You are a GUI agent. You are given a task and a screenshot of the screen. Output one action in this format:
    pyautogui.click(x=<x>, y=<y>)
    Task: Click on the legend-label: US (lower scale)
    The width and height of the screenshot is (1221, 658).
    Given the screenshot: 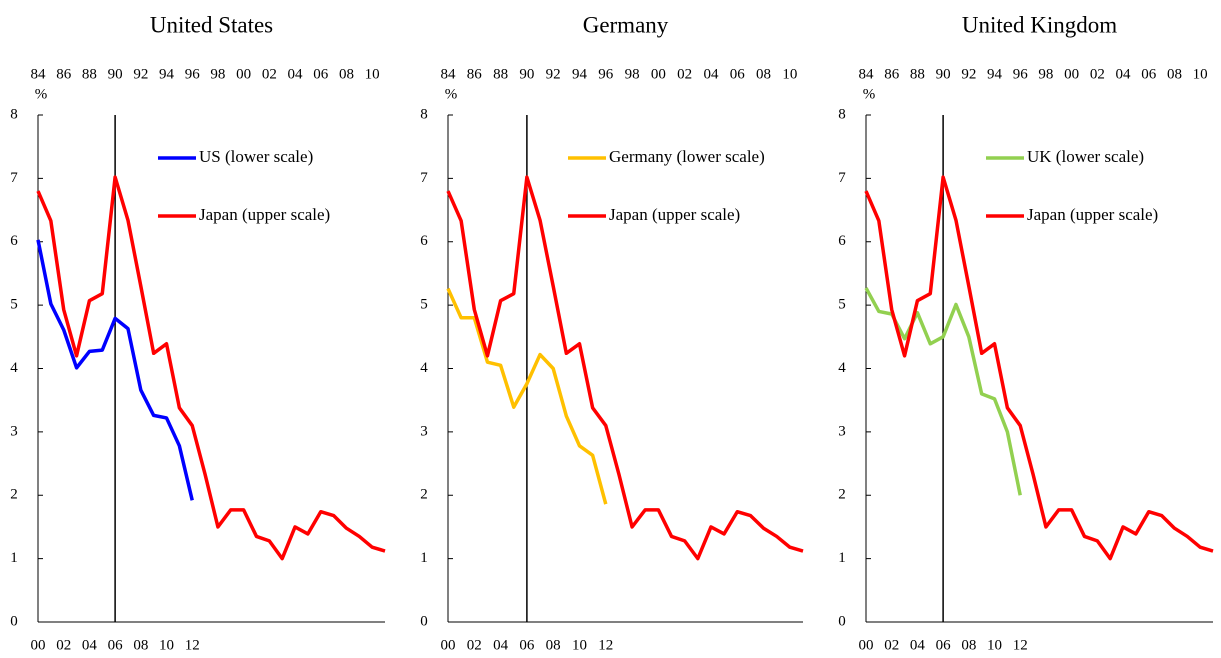 What is the action you would take?
    pyautogui.click(x=256, y=156)
    